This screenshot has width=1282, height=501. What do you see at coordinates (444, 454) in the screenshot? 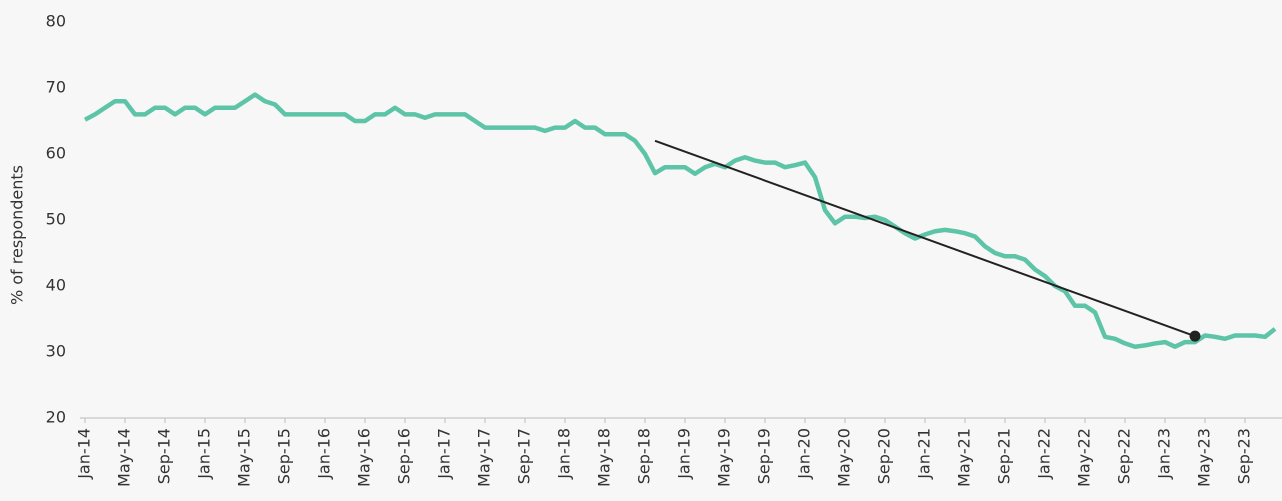
I see `x-tick-label: Jan-17` at bounding box center [444, 454].